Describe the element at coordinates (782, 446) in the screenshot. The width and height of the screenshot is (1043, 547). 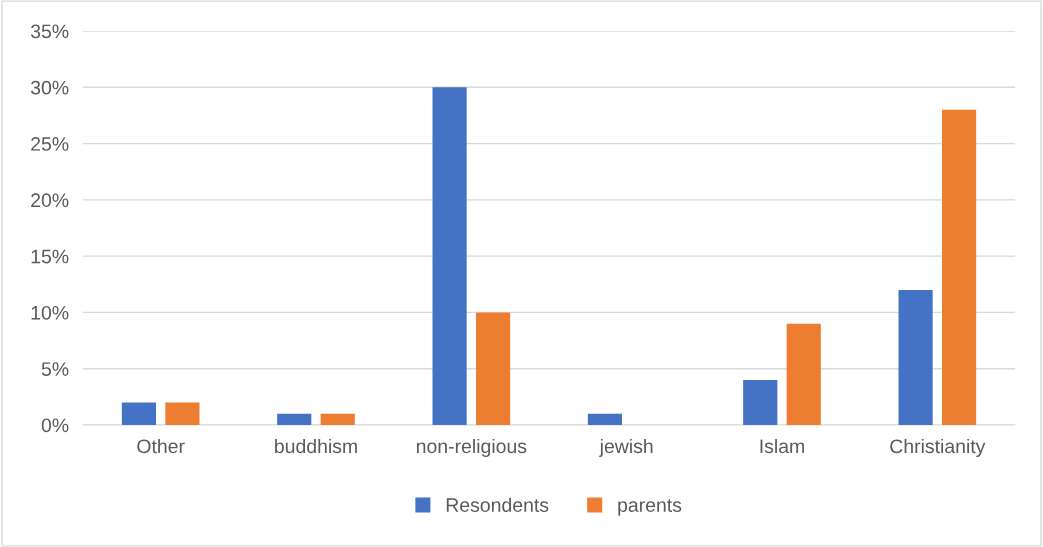
I see `x-tick-label: Islam` at that location.